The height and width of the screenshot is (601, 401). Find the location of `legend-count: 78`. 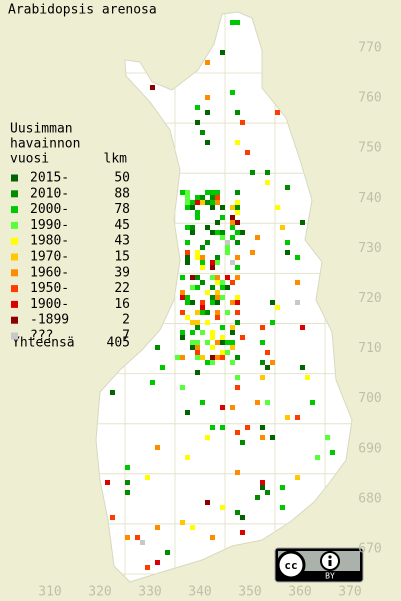

legend-count: 78 is located at coordinates (122, 209).